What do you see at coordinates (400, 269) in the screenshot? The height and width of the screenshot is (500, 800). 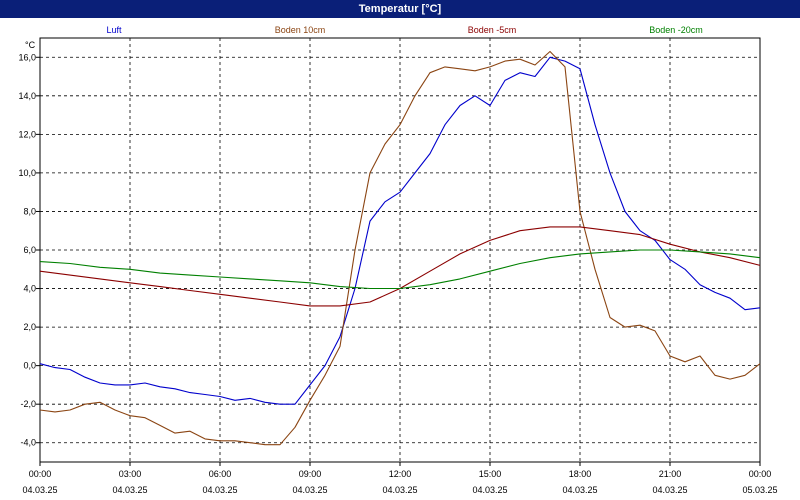 I see `series-line-boden-20cm` at bounding box center [400, 269].